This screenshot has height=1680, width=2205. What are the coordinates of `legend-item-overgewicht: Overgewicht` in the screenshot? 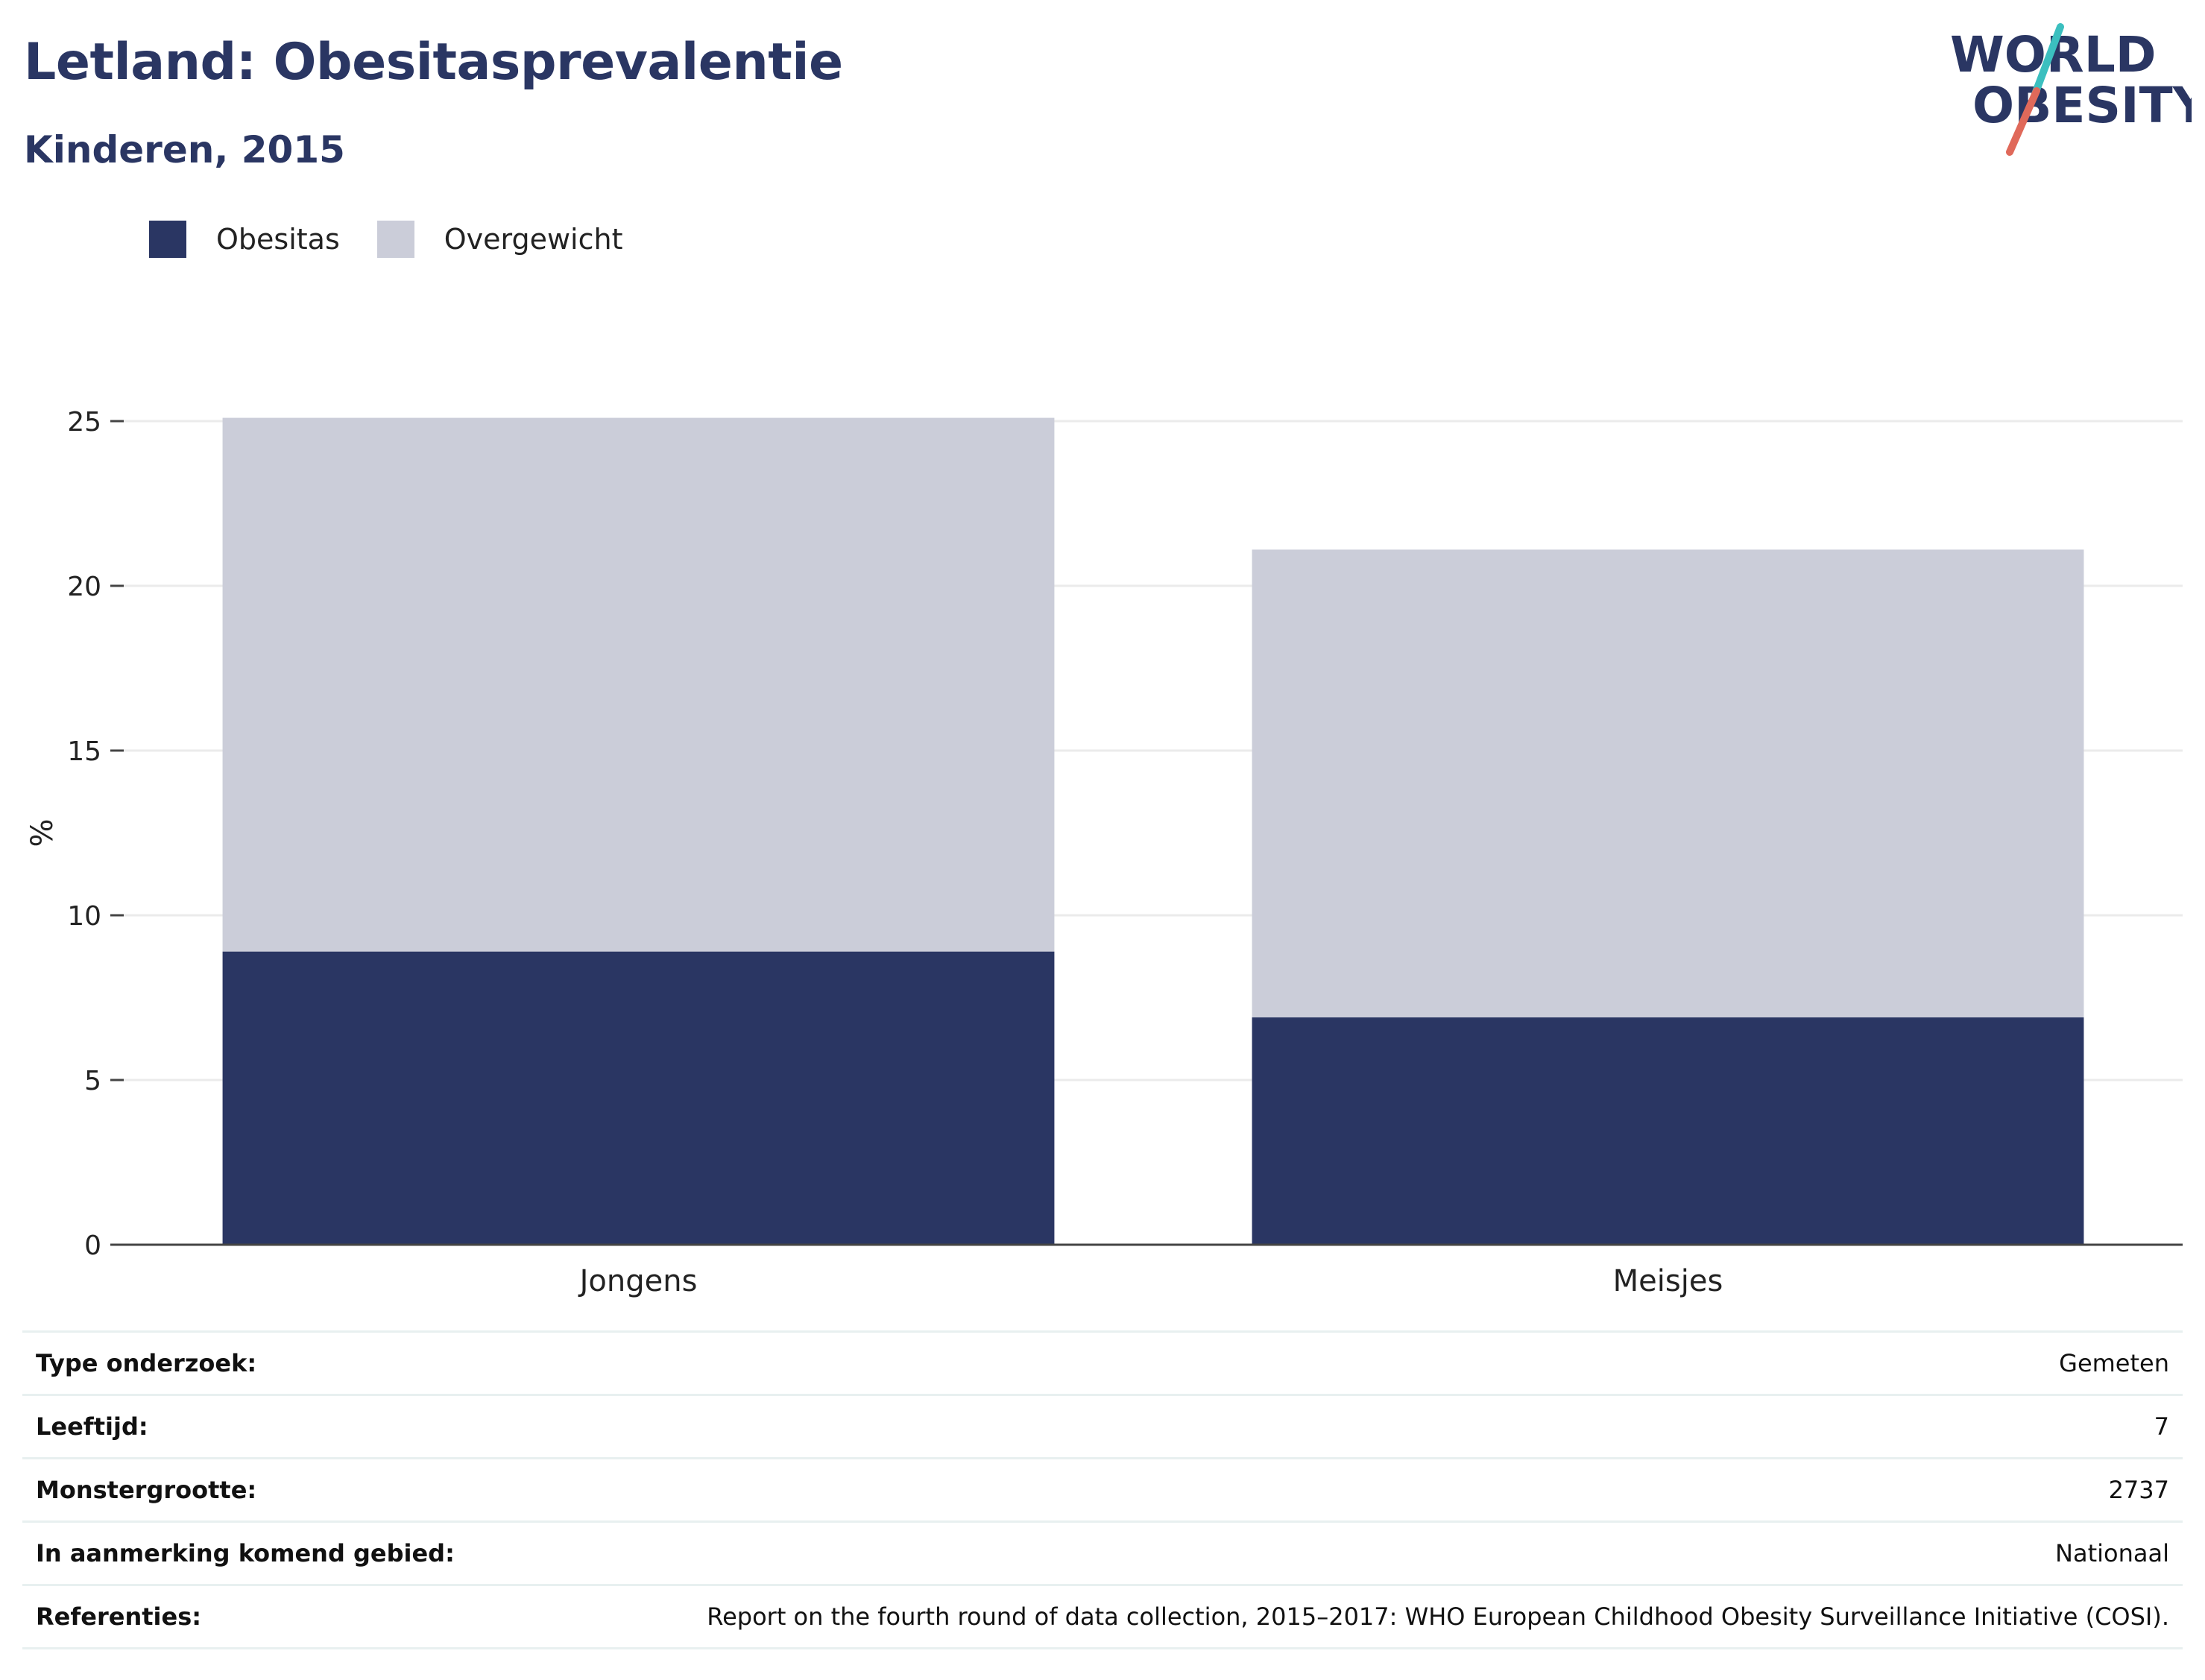 It's located at (499, 239).